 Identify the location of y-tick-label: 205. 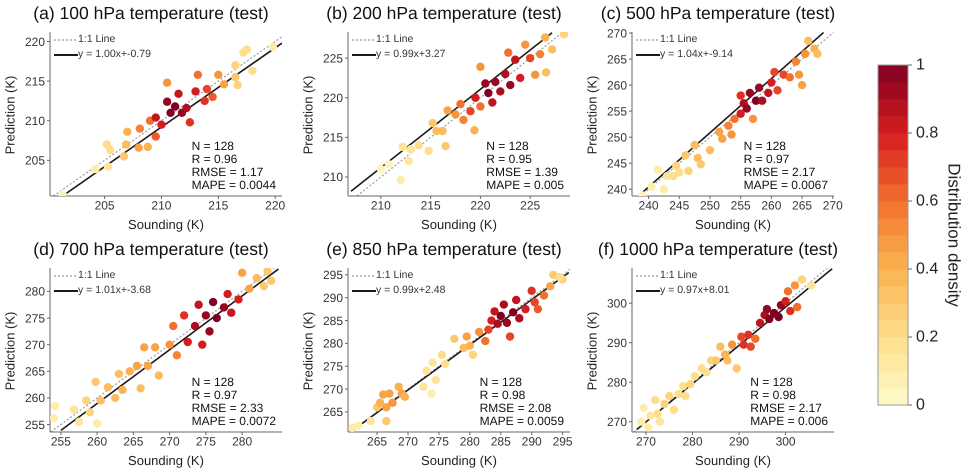
(35, 161).